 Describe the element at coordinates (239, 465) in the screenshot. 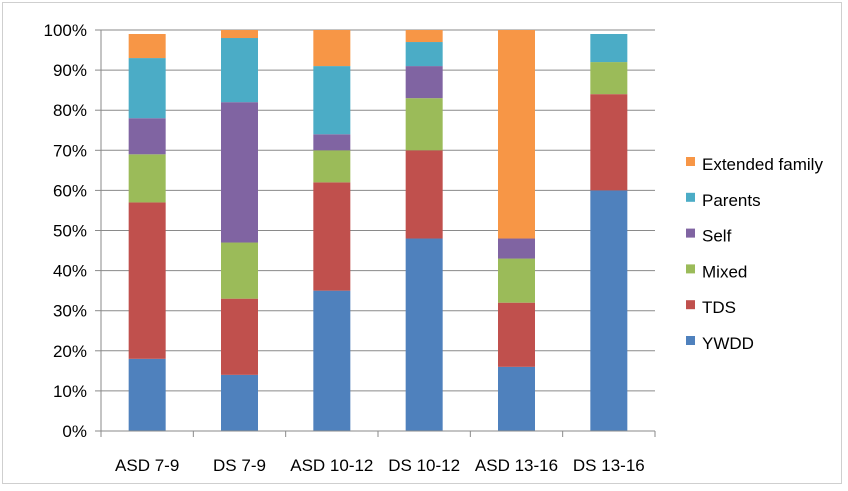

I see `x-tick-label: DS 7-9` at that location.